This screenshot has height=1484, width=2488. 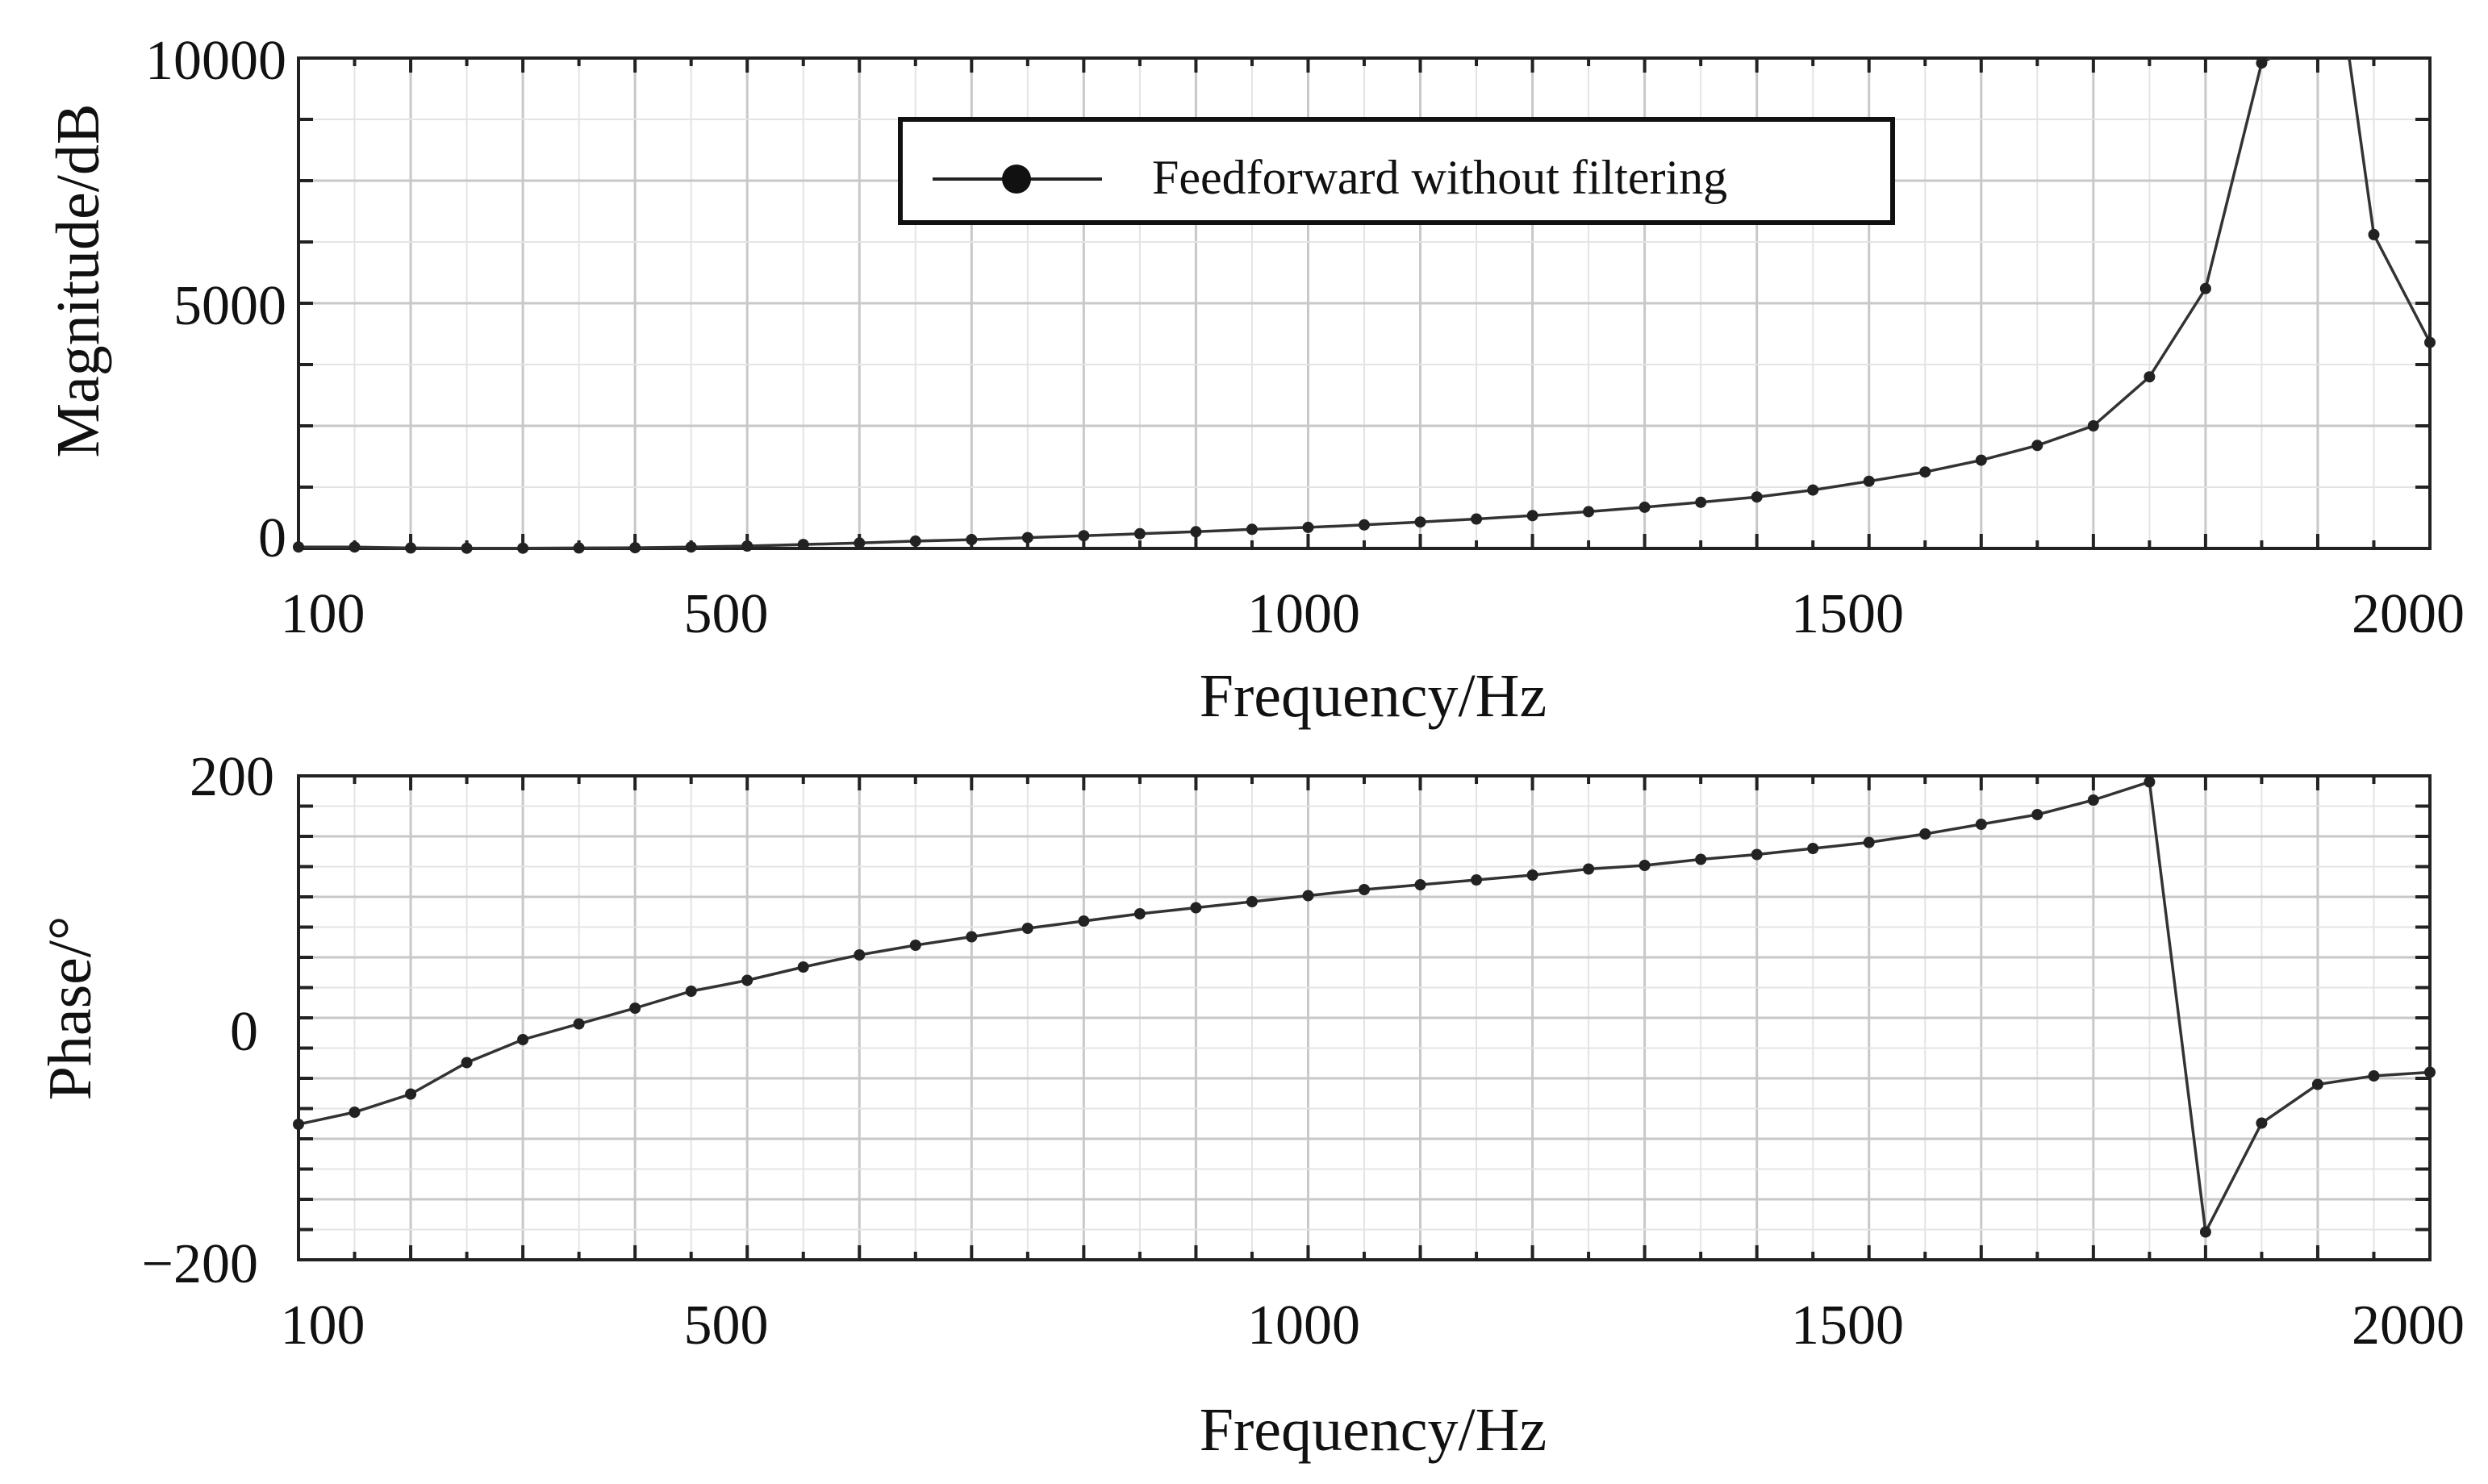 What do you see at coordinates (1439, 177) in the screenshot?
I see `legend-entry-label: Feedforward without filtering` at bounding box center [1439, 177].